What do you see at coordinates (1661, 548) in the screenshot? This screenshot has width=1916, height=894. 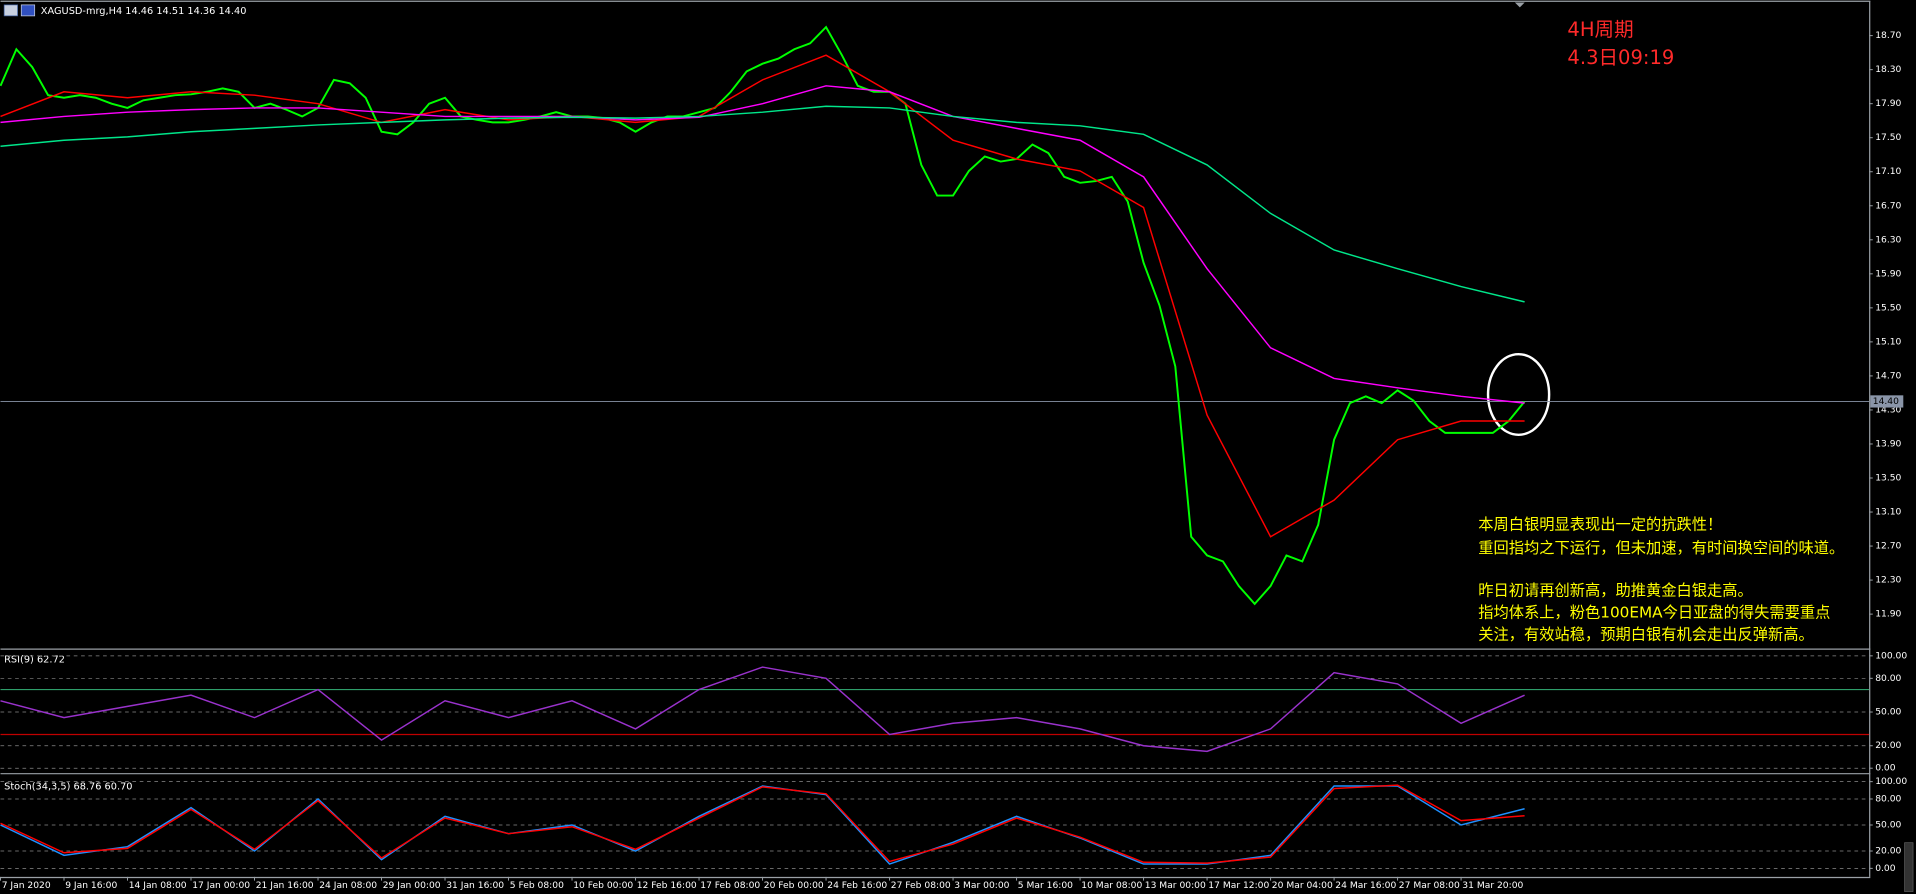 I see `note-line: 重回指均之下运行，但未加速，有时间换空间的味道。` at bounding box center [1661, 548].